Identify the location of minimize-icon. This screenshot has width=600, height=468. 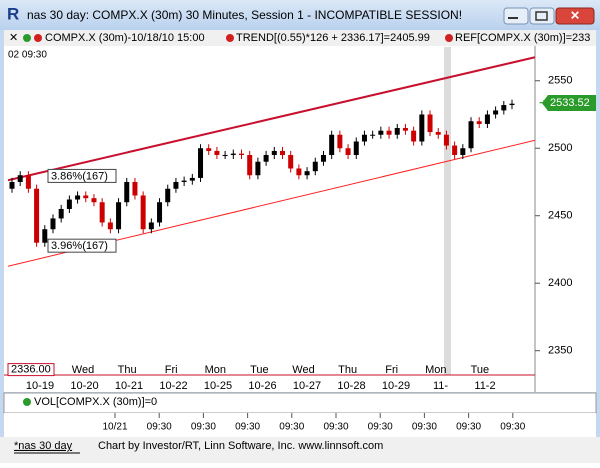
(513, 18).